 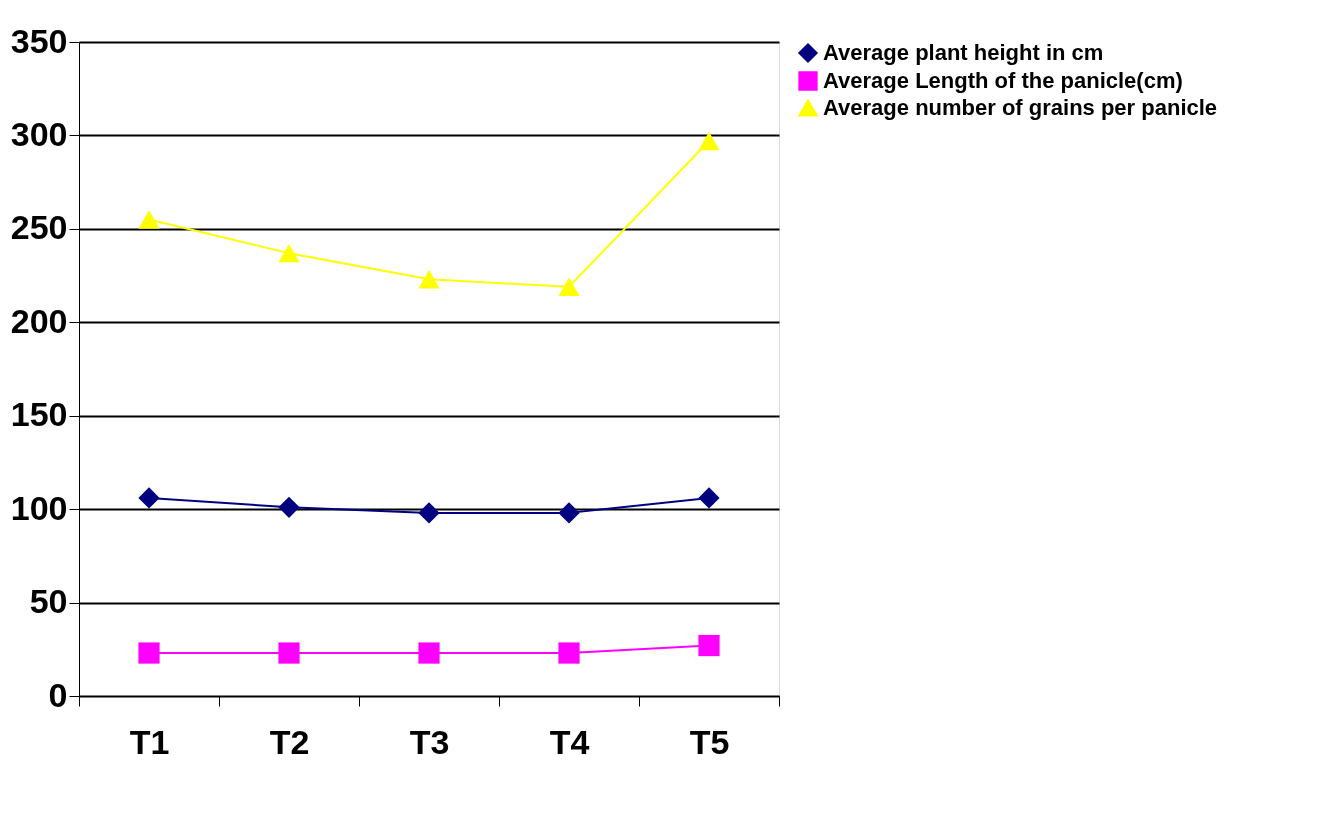 What do you see at coordinates (569, 741) in the screenshot?
I see `x-tick-label: T4` at bounding box center [569, 741].